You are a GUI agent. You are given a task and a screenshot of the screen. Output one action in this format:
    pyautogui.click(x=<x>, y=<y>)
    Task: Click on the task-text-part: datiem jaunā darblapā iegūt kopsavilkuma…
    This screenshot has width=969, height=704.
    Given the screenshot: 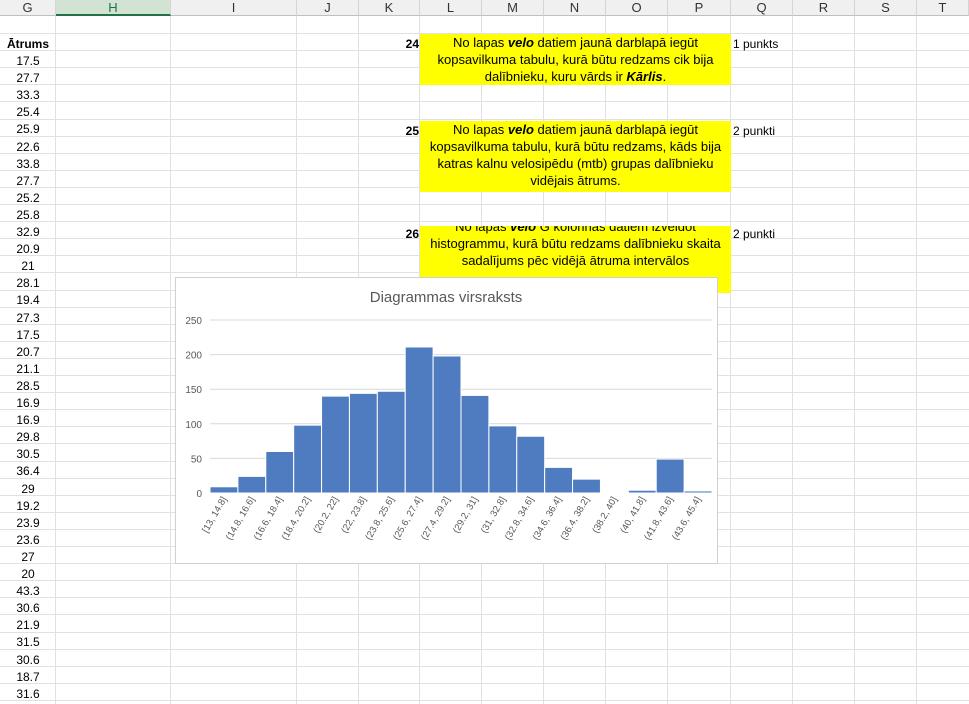 What is the action you would take?
    pyautogui.click(x=575, y=155)
    